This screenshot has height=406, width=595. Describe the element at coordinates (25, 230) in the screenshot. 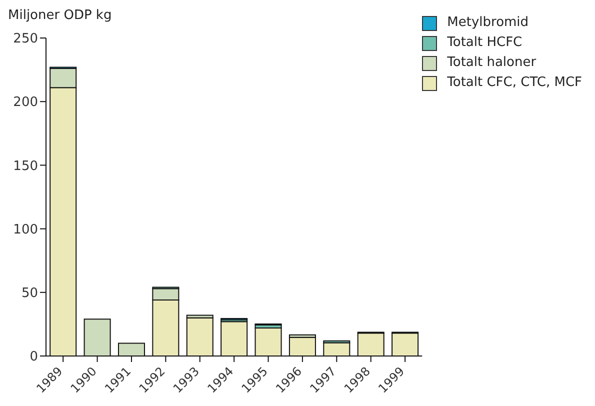

I see `y-tick-label: 100` at that location.